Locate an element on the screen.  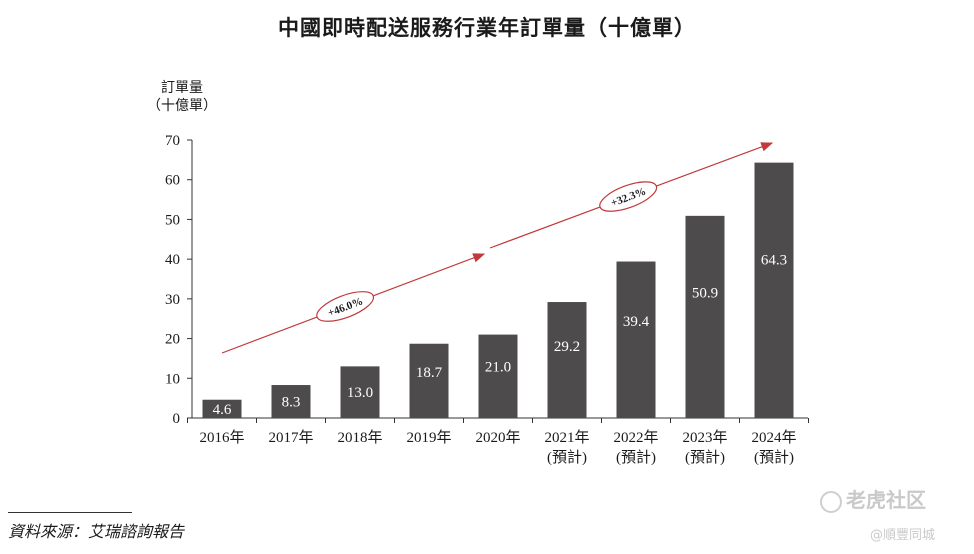
y-tick-label: 60 is located at coordinates (172, 181).